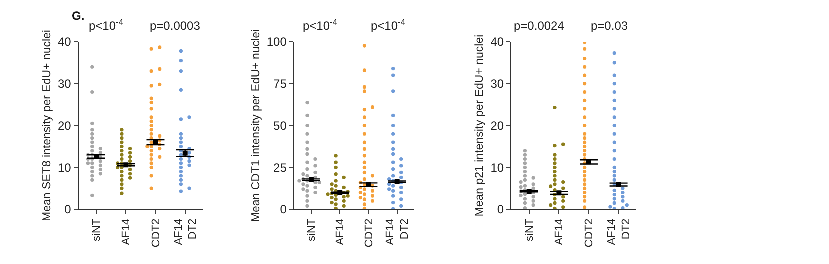 This screenshot has height=264, width=829. What do you see at coordinates (47, 126) in the screenshot?
I see `y-axis-title: Mean SET8 intensity per EdU+ nuclei` at bounding box center [47, 126].